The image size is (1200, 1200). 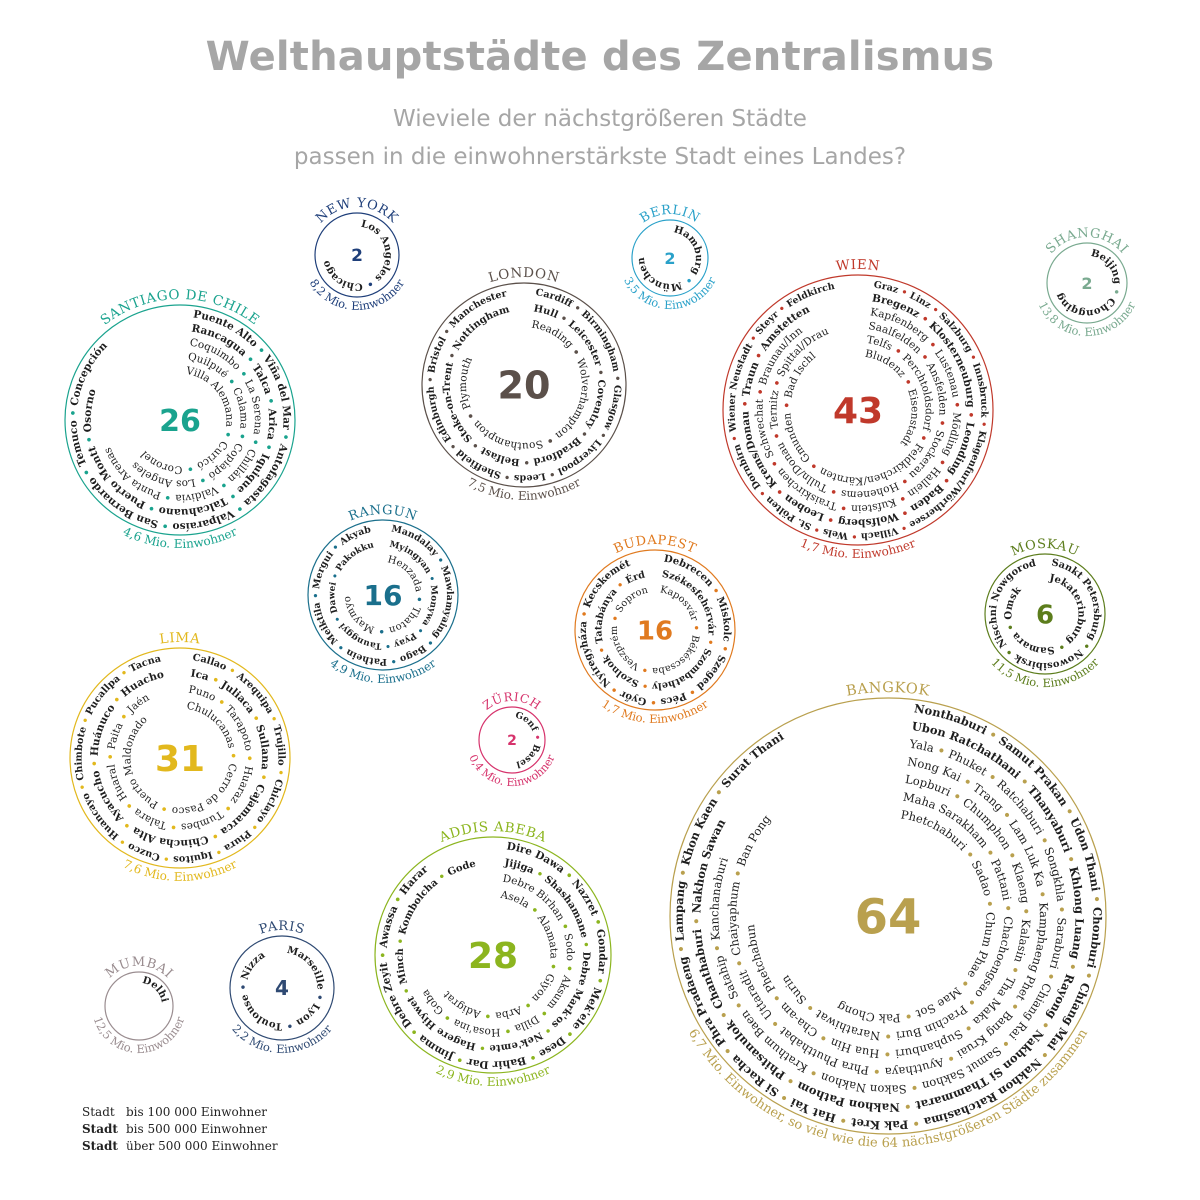 What do you see at coordinates (528, 756) in the screenshot?
I see `city-label: Basel` at bounding box center [528, 756].